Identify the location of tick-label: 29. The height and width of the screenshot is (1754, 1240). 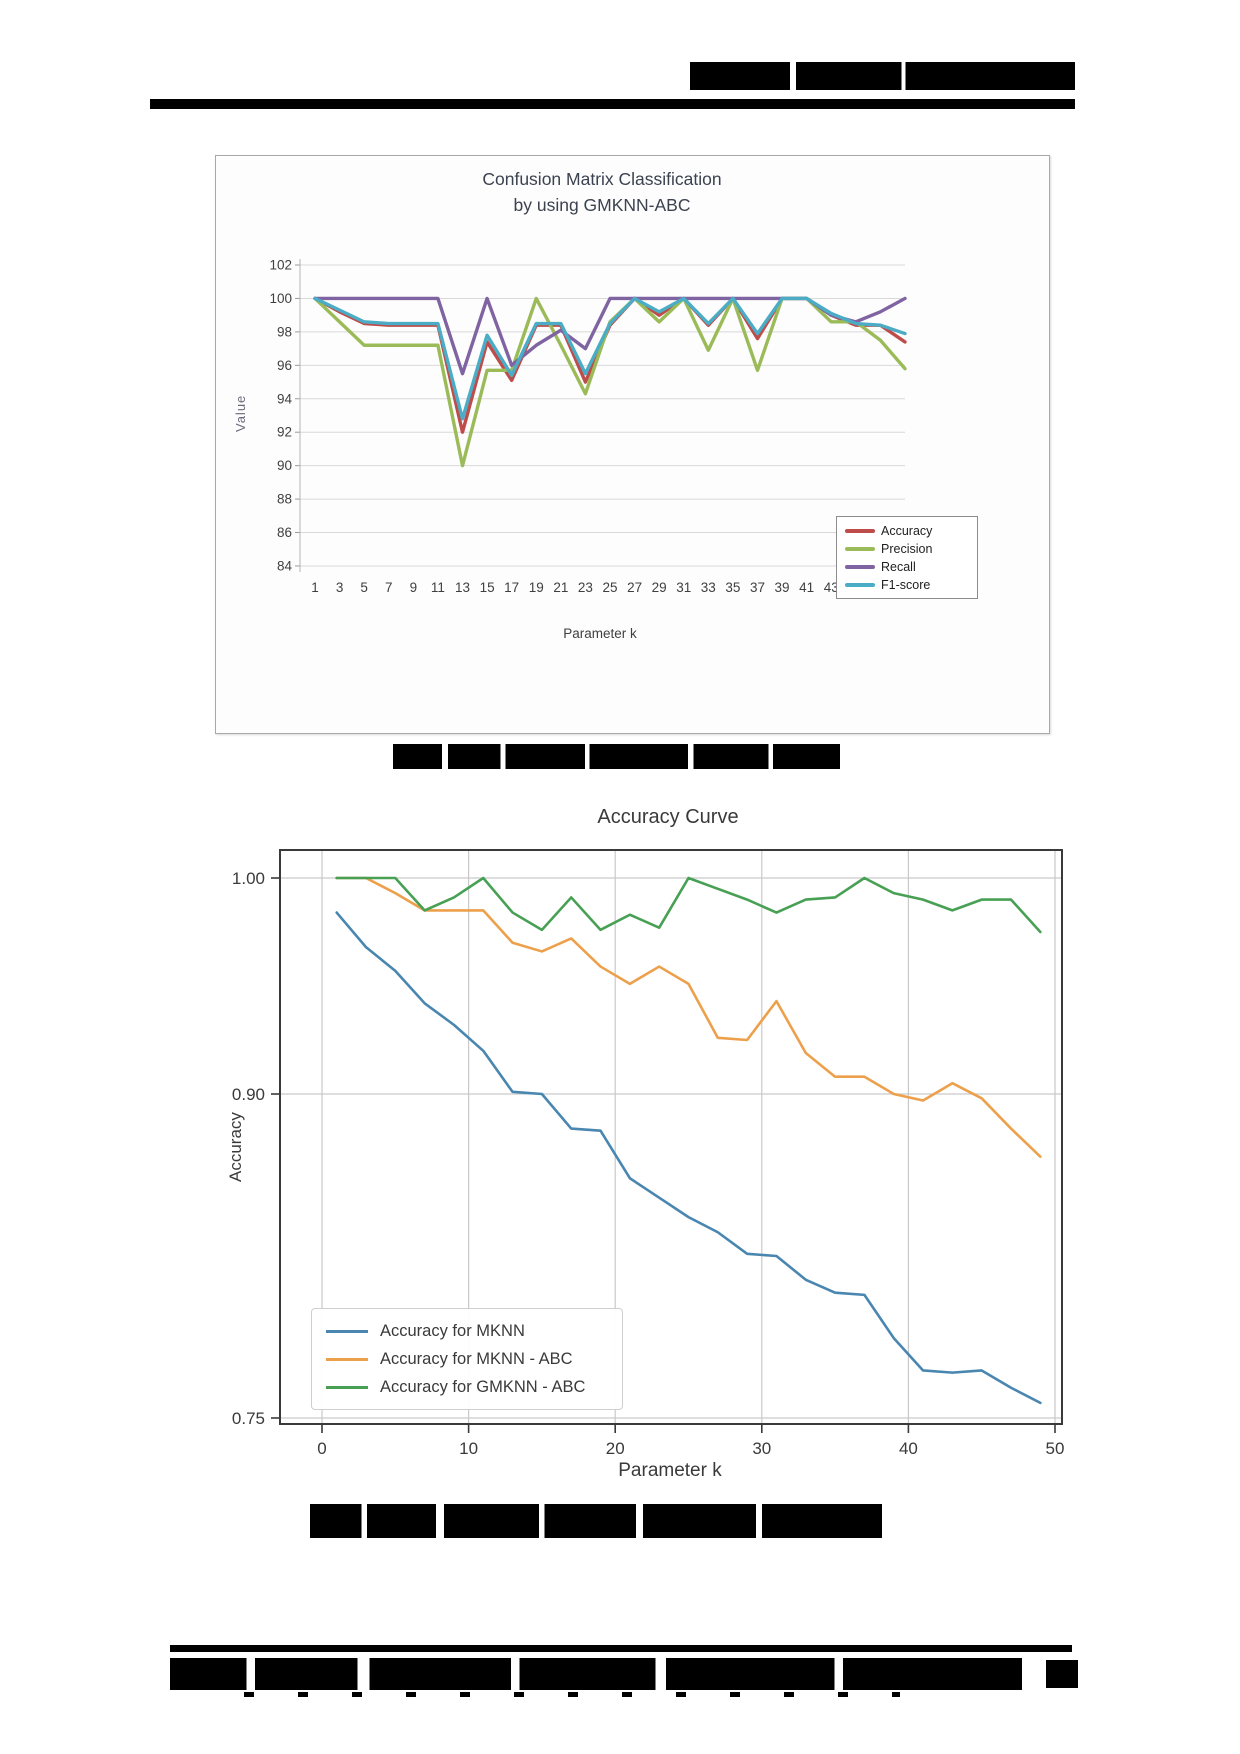
(659, 587).